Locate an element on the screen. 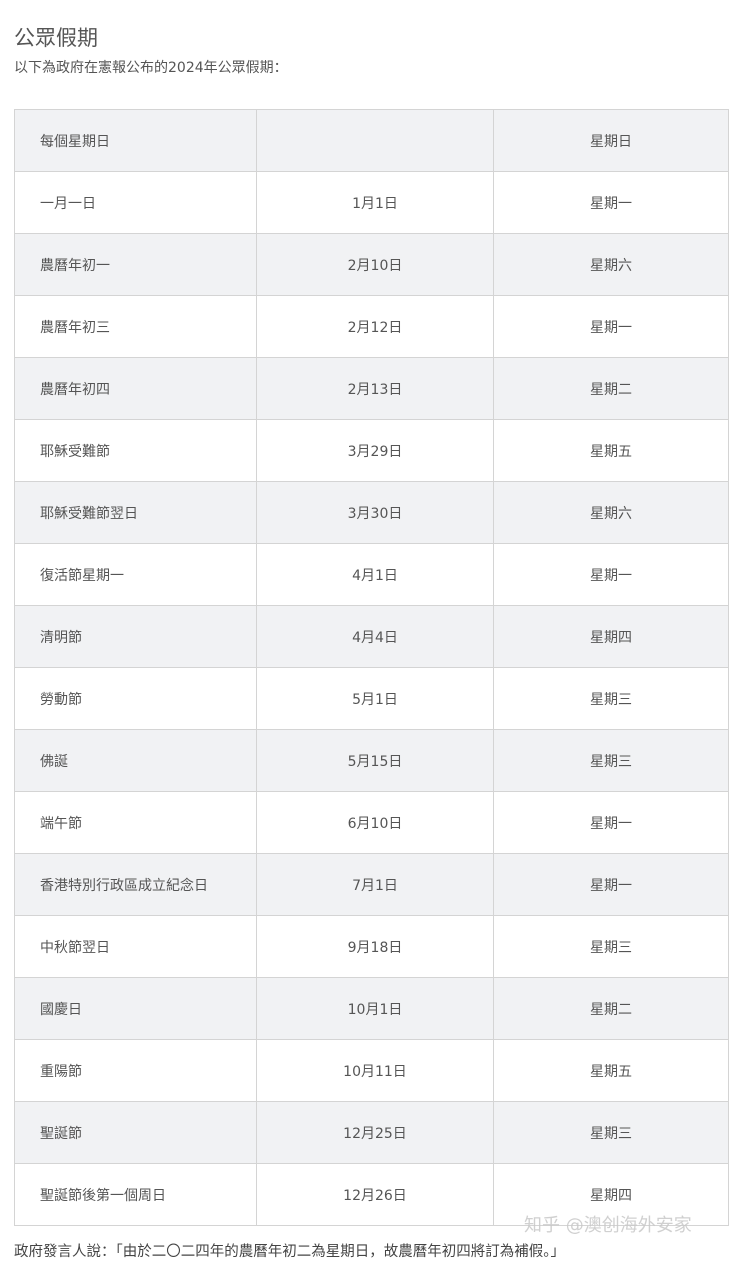  table-row: 農曆年初一 2月10日 星期六 is located at coordinates (371, 264).